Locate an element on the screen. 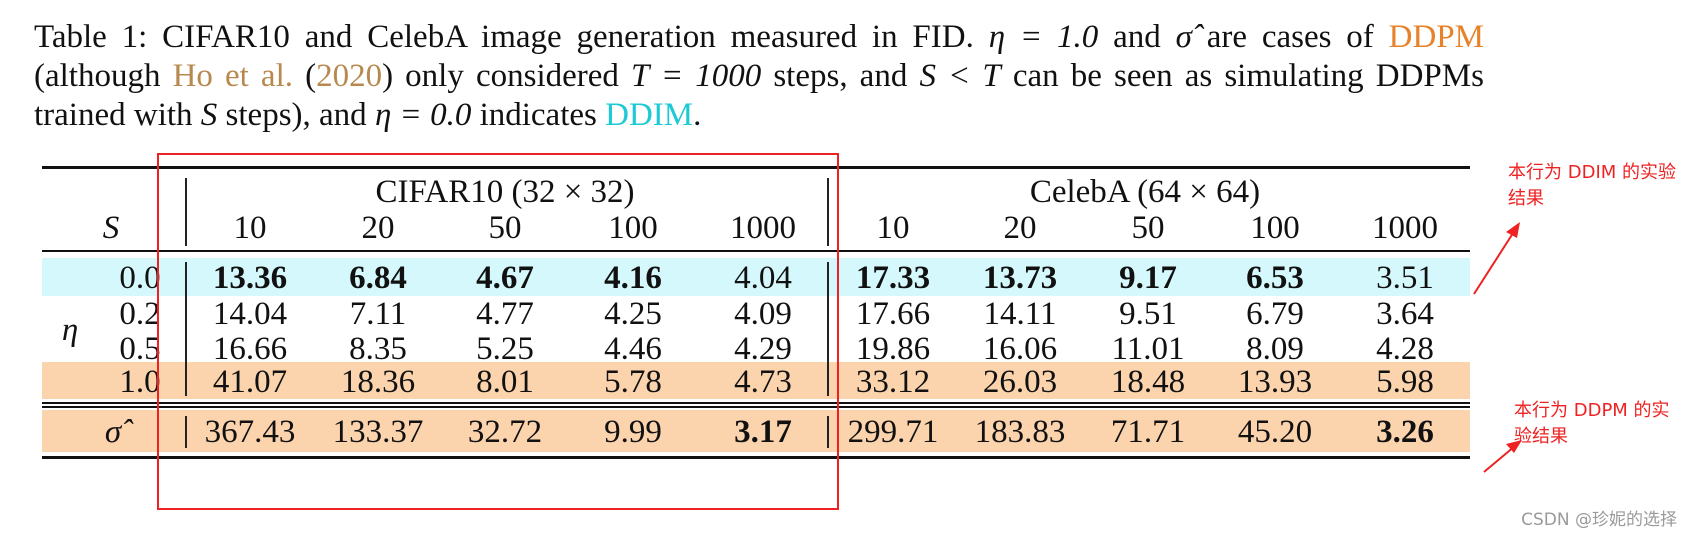  eta-value-label: 0.5 is located at coordinates (140, 349).